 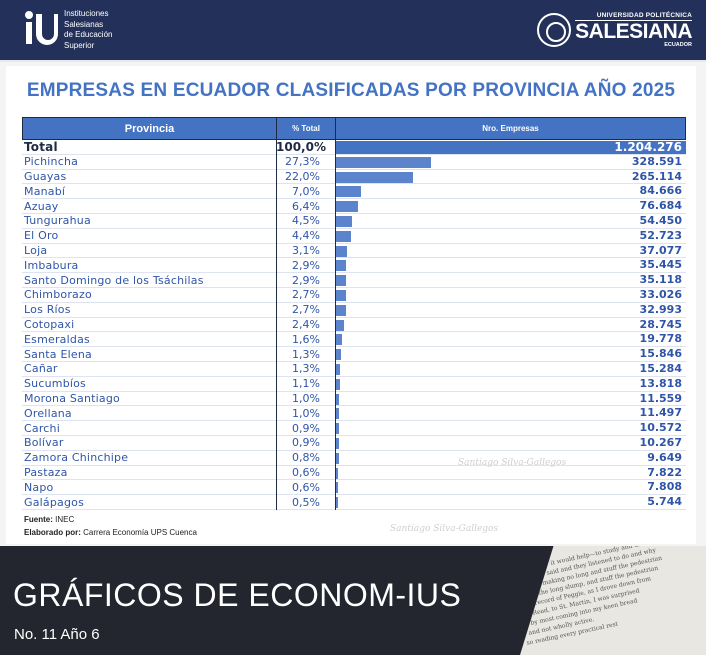 What do you see at coordinates (660, 235) in the screenshot?
I see `value-label: 52.723` at bounding box center [660, 235].